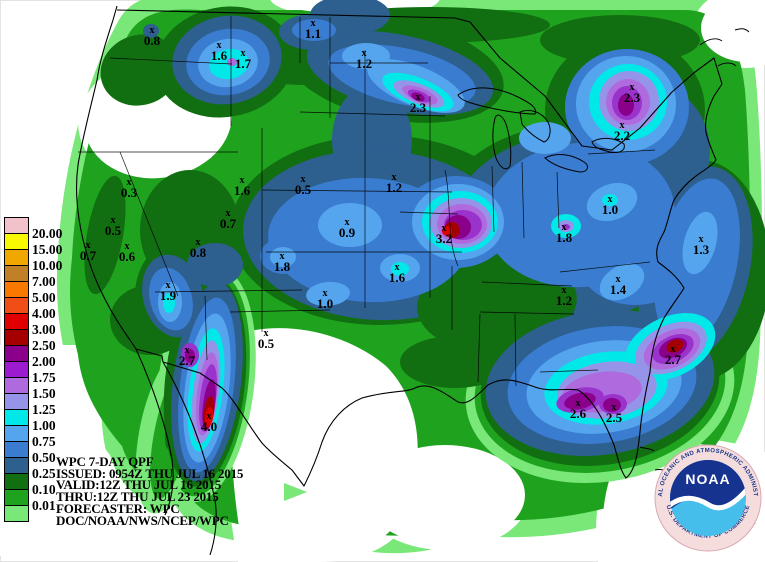 The image size is (765, 562). Describe the element at coordinates (541, 130) in the screenshot. I see `great-lakes` at that location.